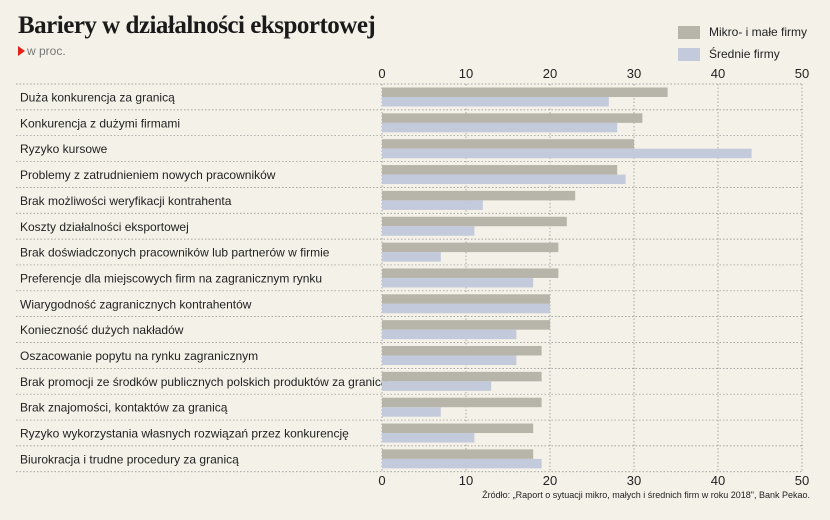 This screenshot has width=830, height=520. What do you see at coordinates (139, 356) in the screenshot?
I see `category-label: Oszacowanie popytu na rynku zagranicznym` at bounding box center [139, 356].